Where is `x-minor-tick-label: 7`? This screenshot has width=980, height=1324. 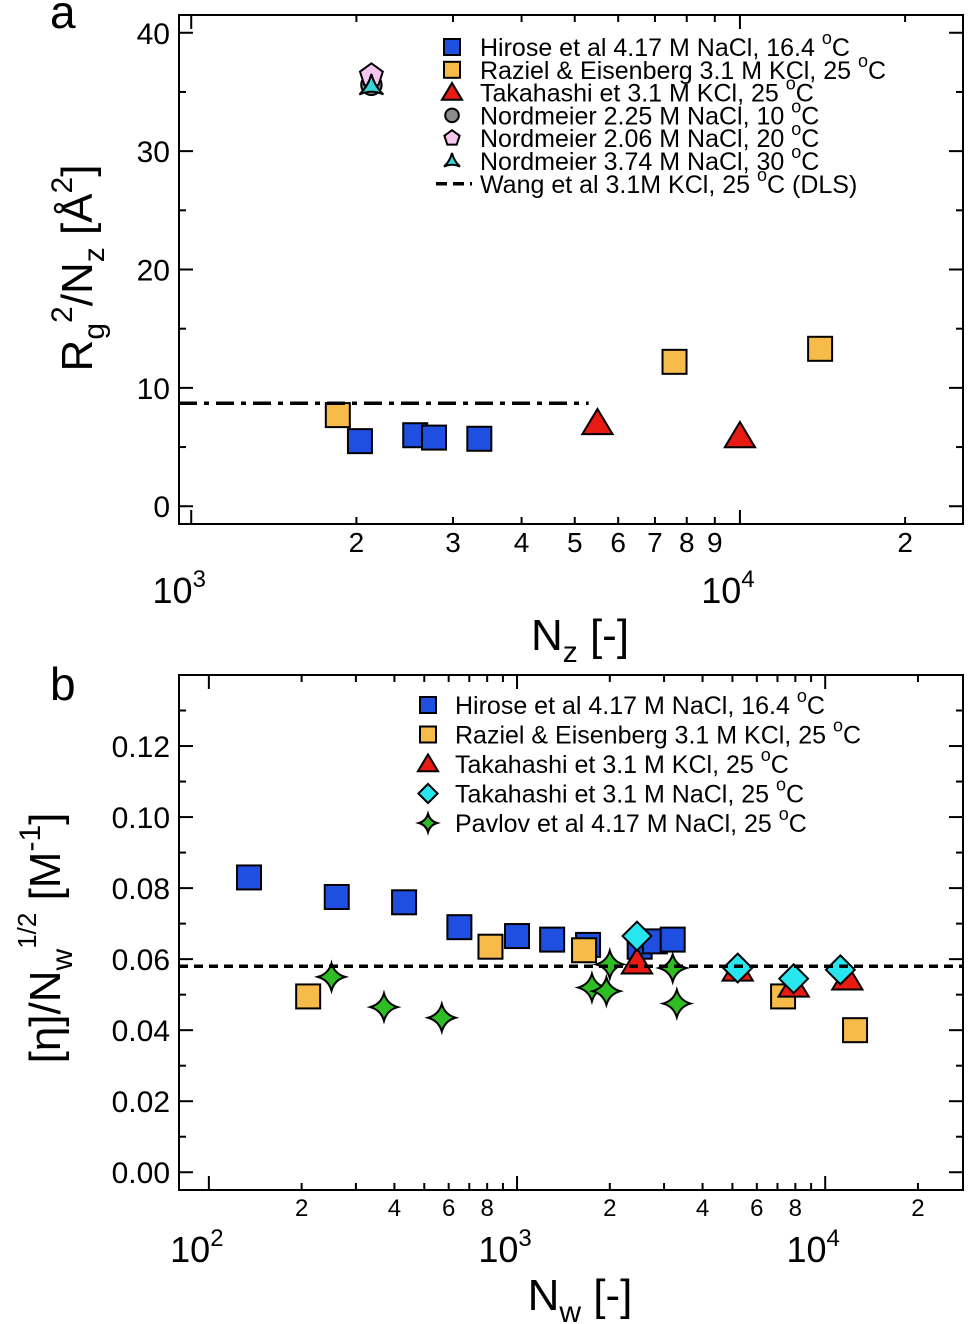 x-minor-tick-label: 7 is located at coordinates (655, 542).